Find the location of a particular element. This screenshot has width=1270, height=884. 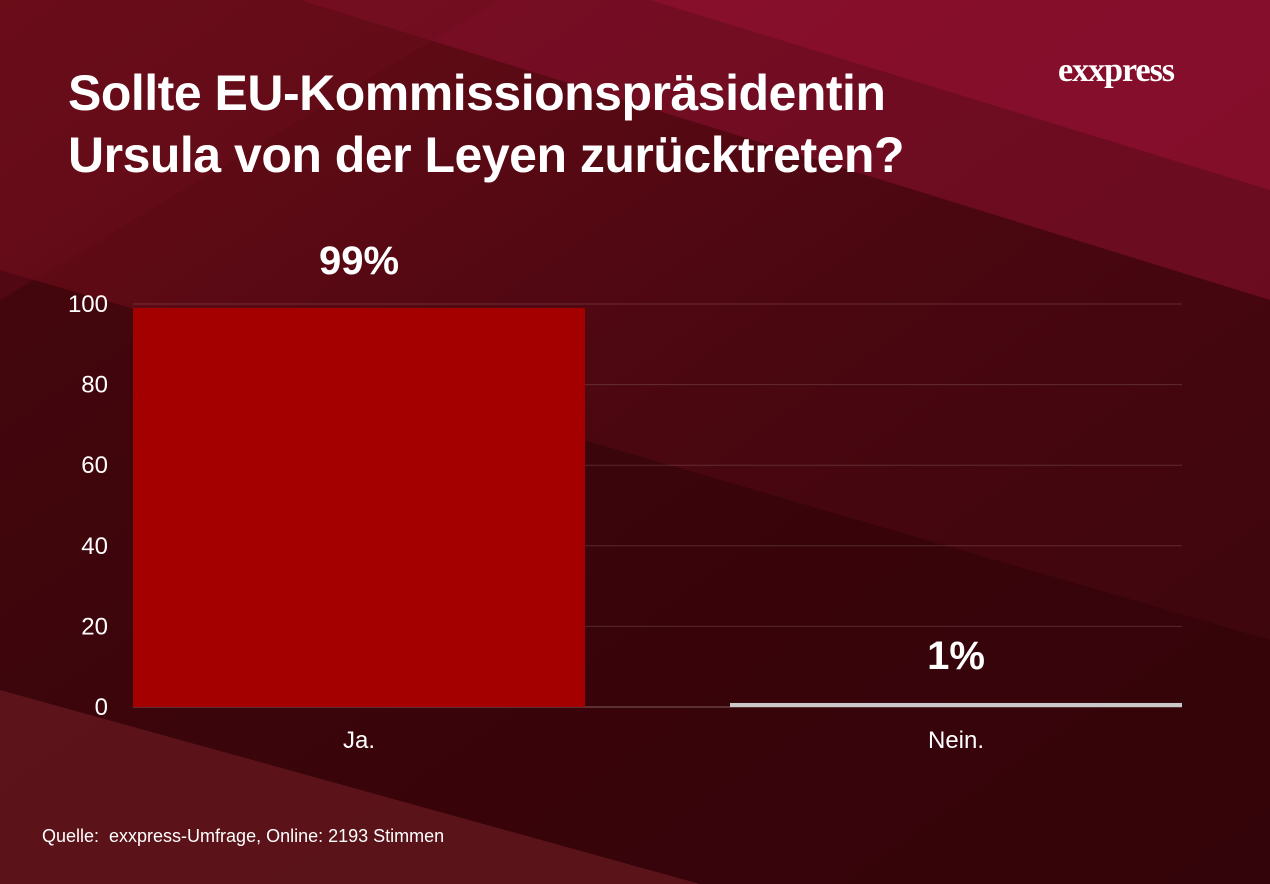

y-tick-label: 0 is located at coordinates (101, 707).